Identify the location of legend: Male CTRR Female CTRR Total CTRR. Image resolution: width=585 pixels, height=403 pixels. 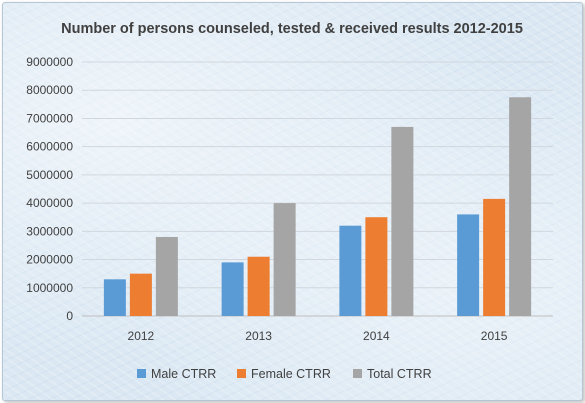
(284, 374).